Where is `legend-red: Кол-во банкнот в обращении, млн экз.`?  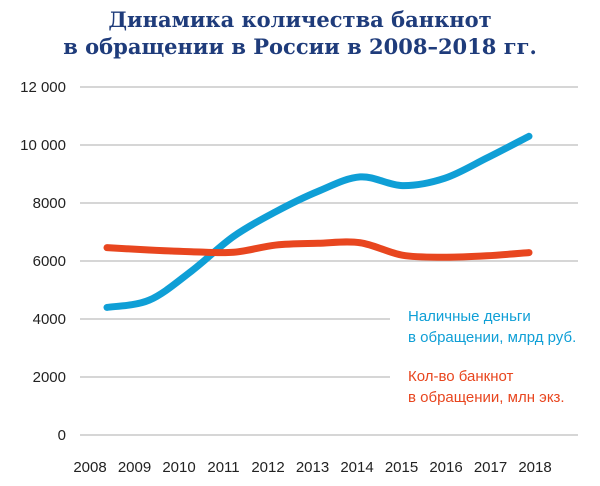 legend-red: Кол-во банкнот в обращении, млн экз. is located at coordinates (486, 387).